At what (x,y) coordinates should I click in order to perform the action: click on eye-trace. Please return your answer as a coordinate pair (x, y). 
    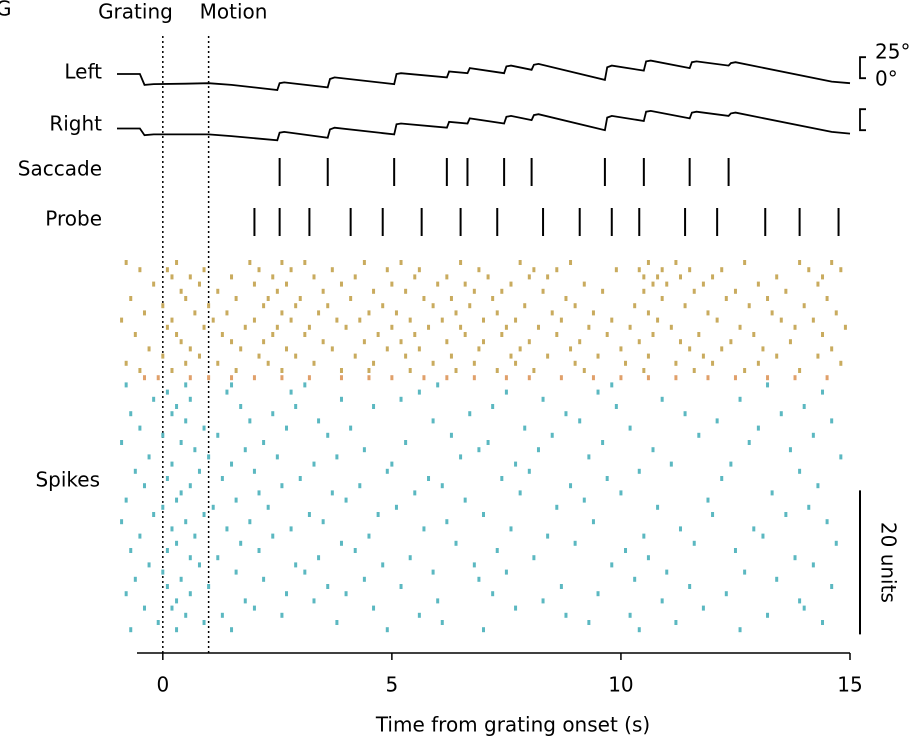
    Looking at the image, I should click on (484, 75).